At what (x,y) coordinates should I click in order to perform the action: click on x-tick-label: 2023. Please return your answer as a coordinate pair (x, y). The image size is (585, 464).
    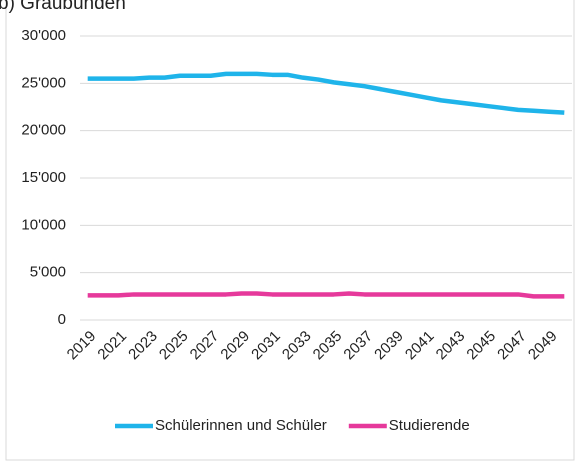
    Looking at the image, I should click on (143, 346).